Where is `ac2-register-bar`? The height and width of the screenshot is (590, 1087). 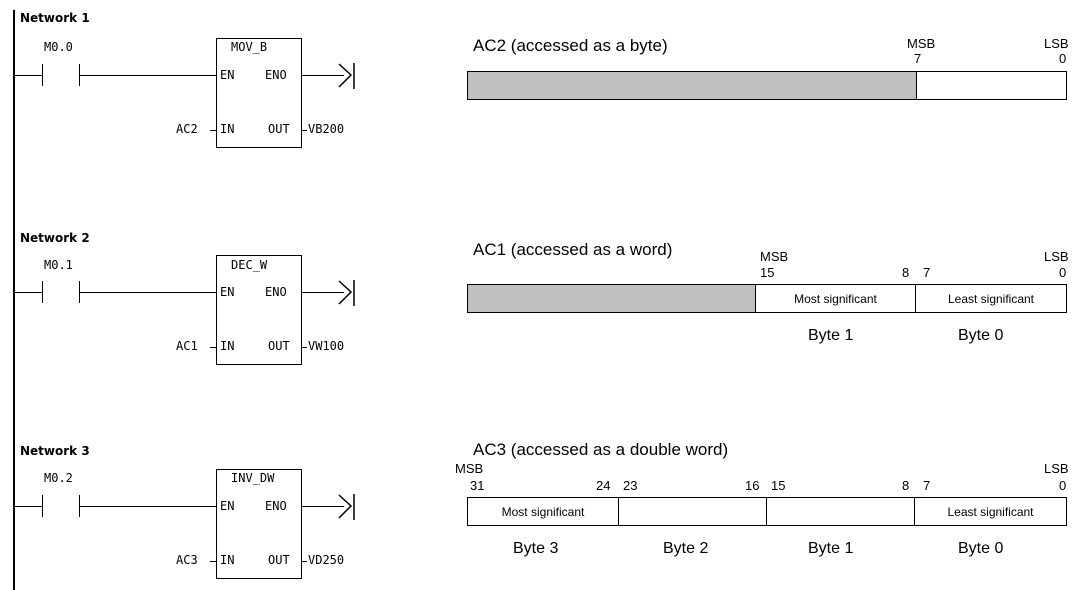 ac2-register-bar is located at coordinates (767, 85).